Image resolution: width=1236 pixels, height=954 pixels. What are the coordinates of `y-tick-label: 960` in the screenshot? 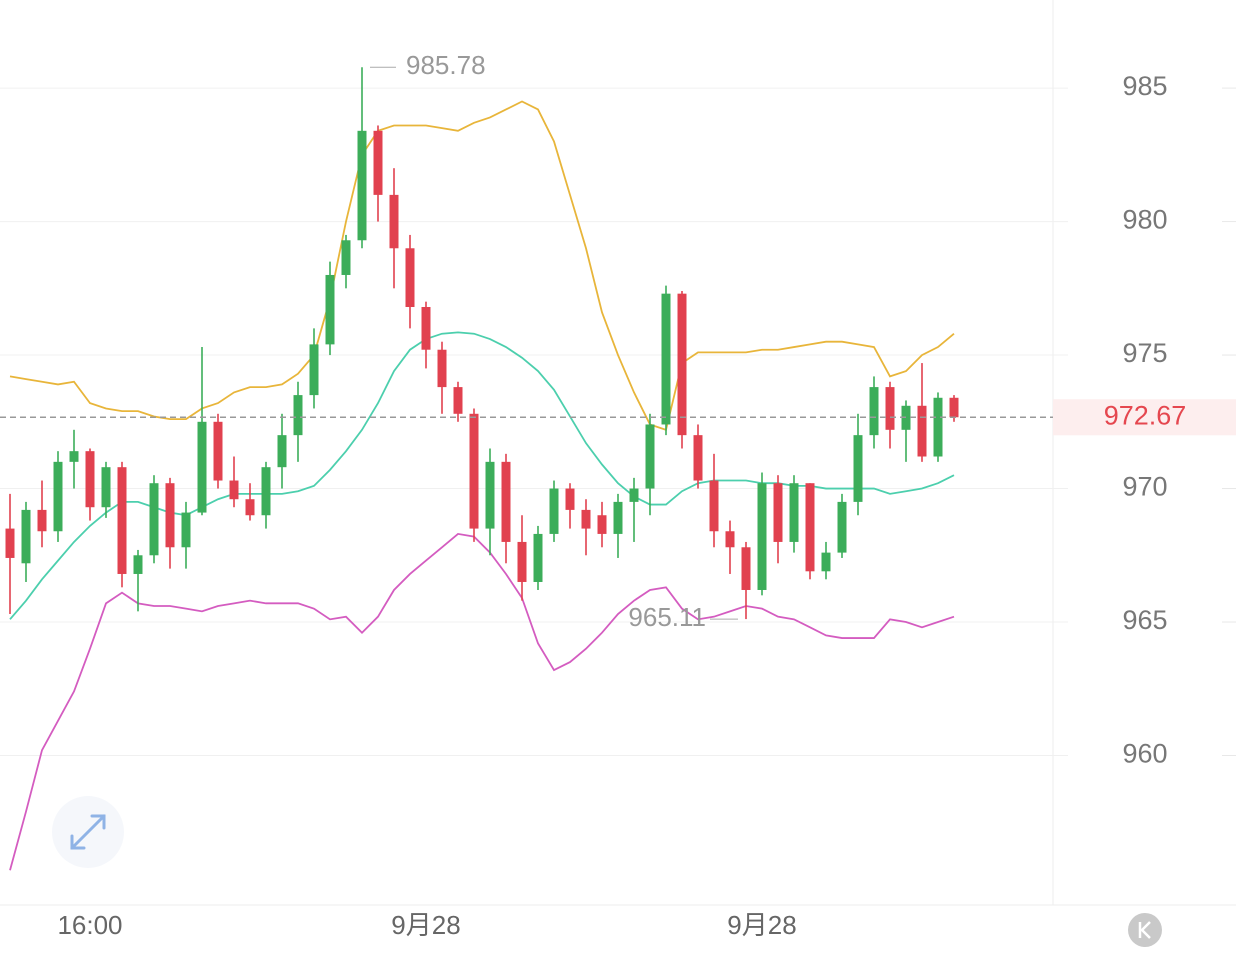 It's located at (1144, 754).